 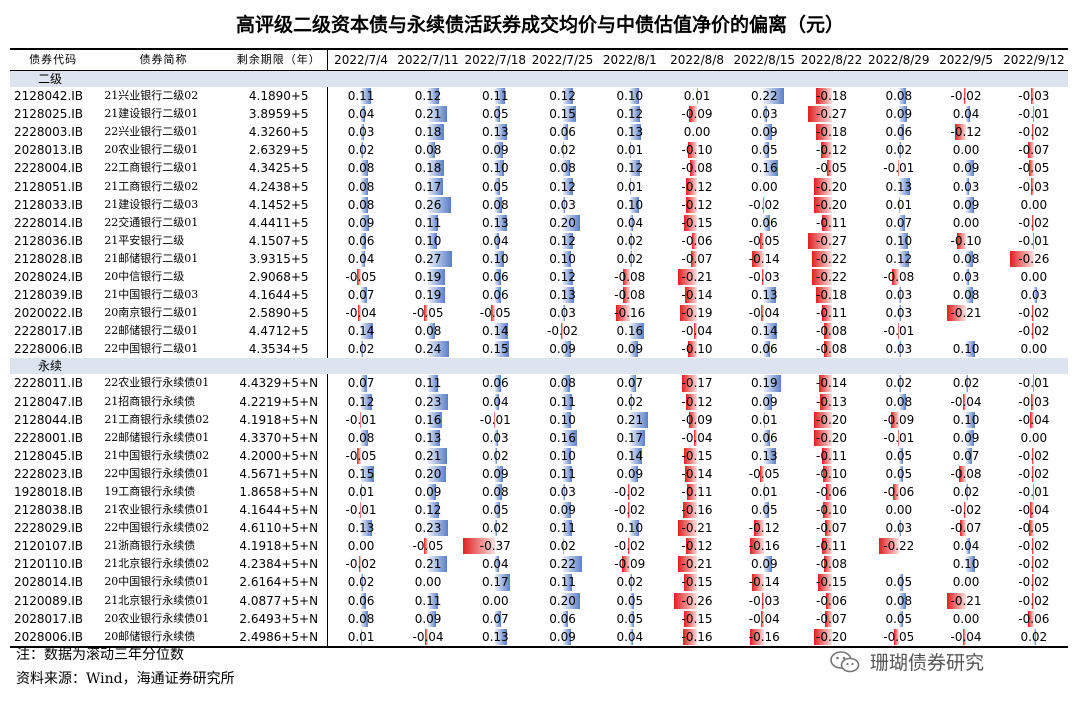 I want to click on deviation-cell: -0.26, so click(x=696, y=601).